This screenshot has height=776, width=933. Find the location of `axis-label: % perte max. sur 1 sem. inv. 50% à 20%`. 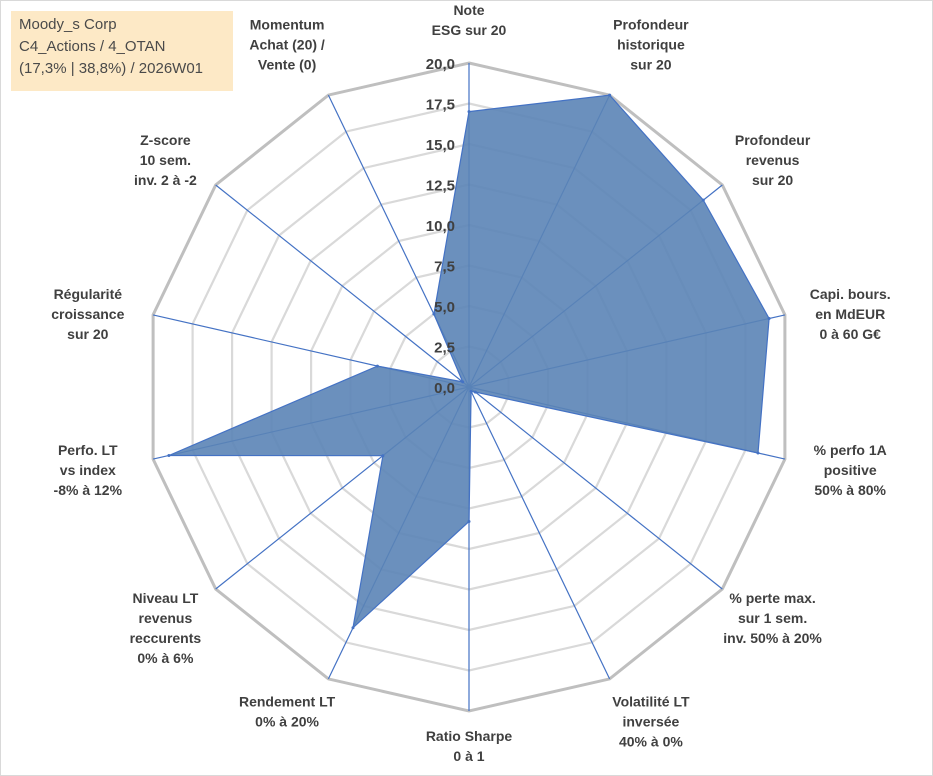

axis-label: % perte max. sur 1 sem. inv. 50% à 20% is located at coordinates (772, 618).